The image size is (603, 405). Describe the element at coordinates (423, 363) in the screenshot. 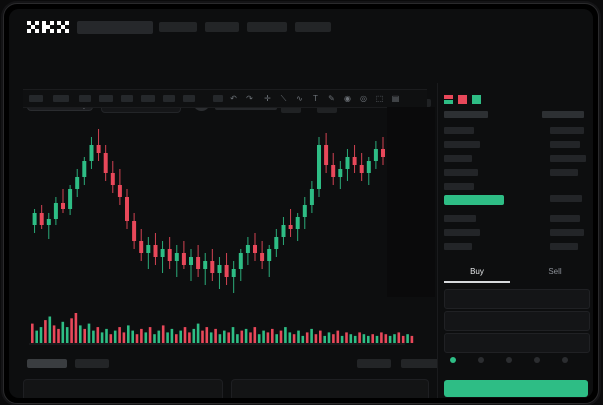

I see `bottom-tab-settings` at that location.